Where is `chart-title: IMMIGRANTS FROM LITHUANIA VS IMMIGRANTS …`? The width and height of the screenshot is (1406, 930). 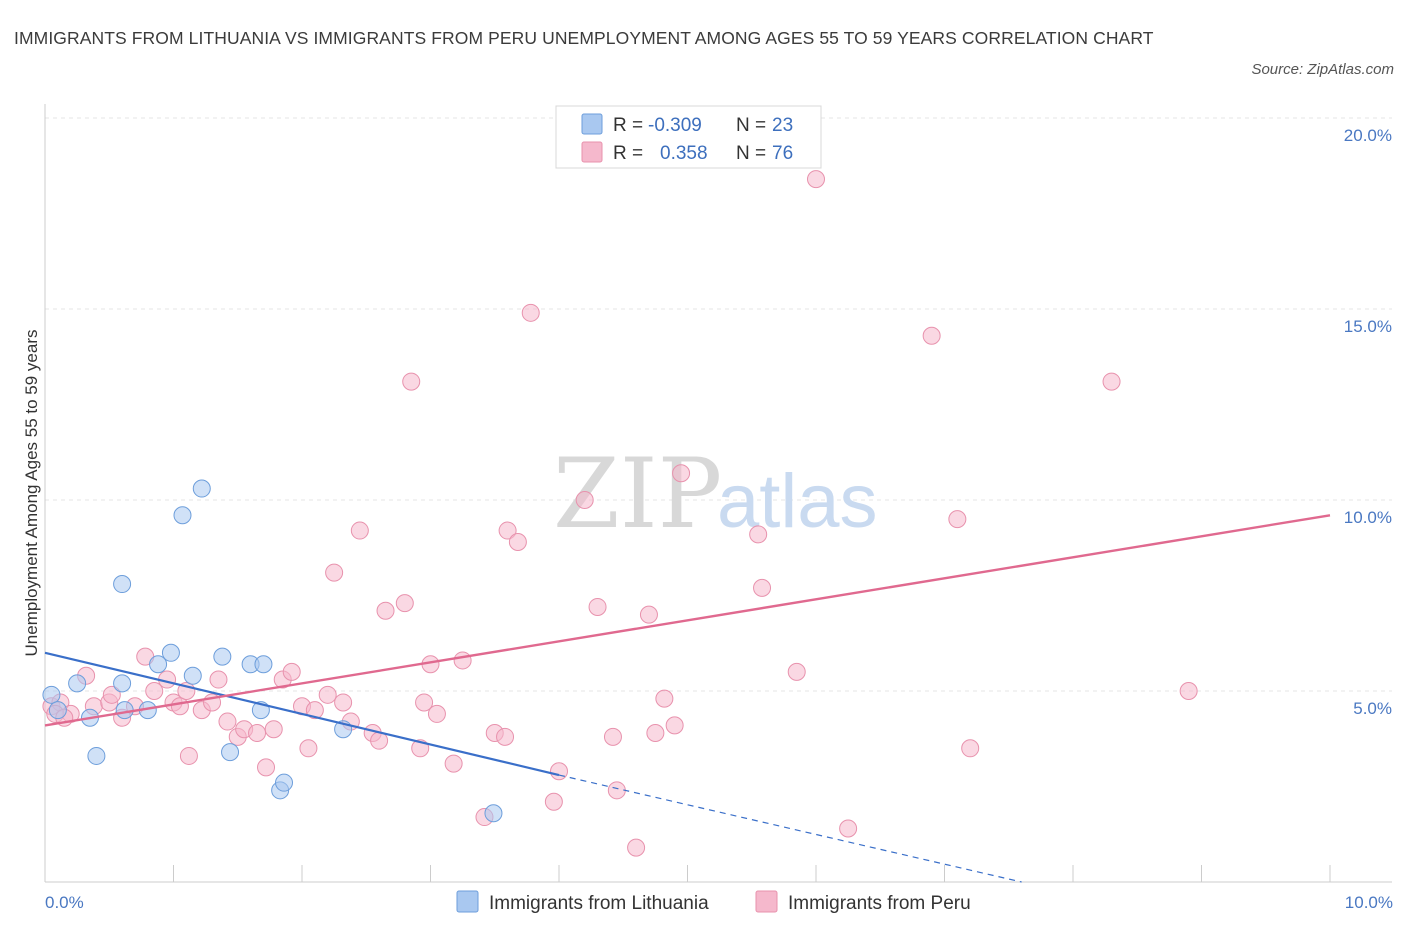 chart-title: IMMIGRANTS FROM LITHUANIA VS IMMIGRANTS … is located at coordinates (584, 38).